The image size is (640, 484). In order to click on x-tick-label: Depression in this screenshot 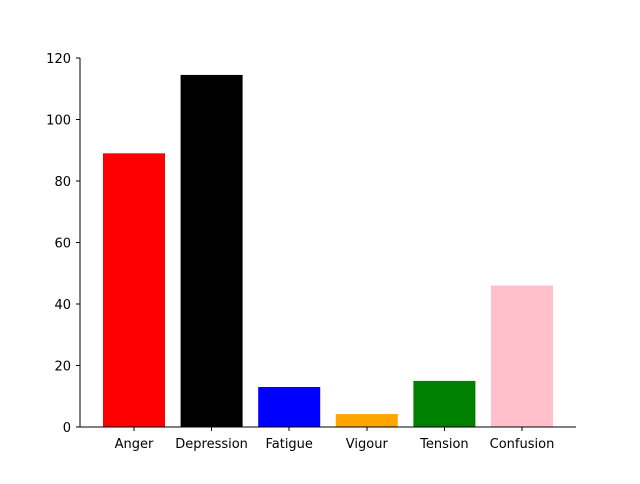, I will do `click(211, 444)`.